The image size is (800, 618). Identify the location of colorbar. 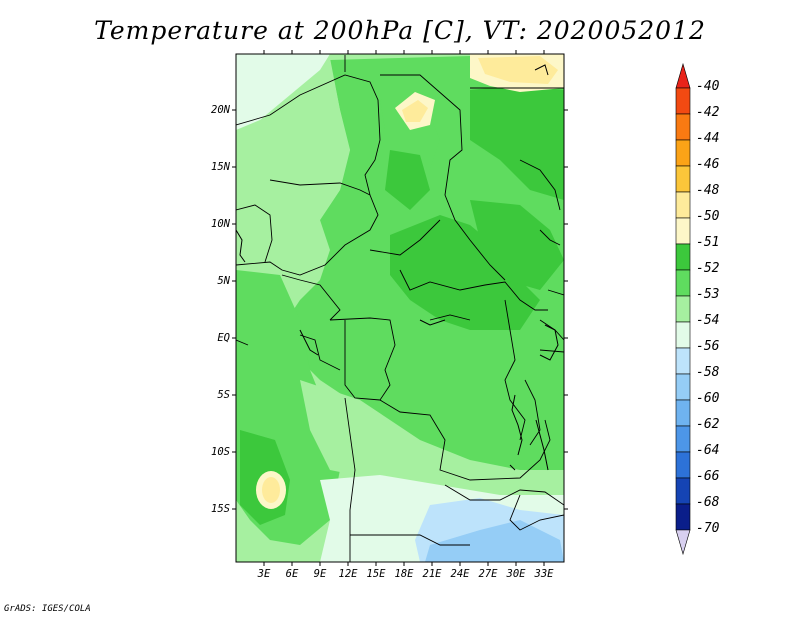
(683, 309).